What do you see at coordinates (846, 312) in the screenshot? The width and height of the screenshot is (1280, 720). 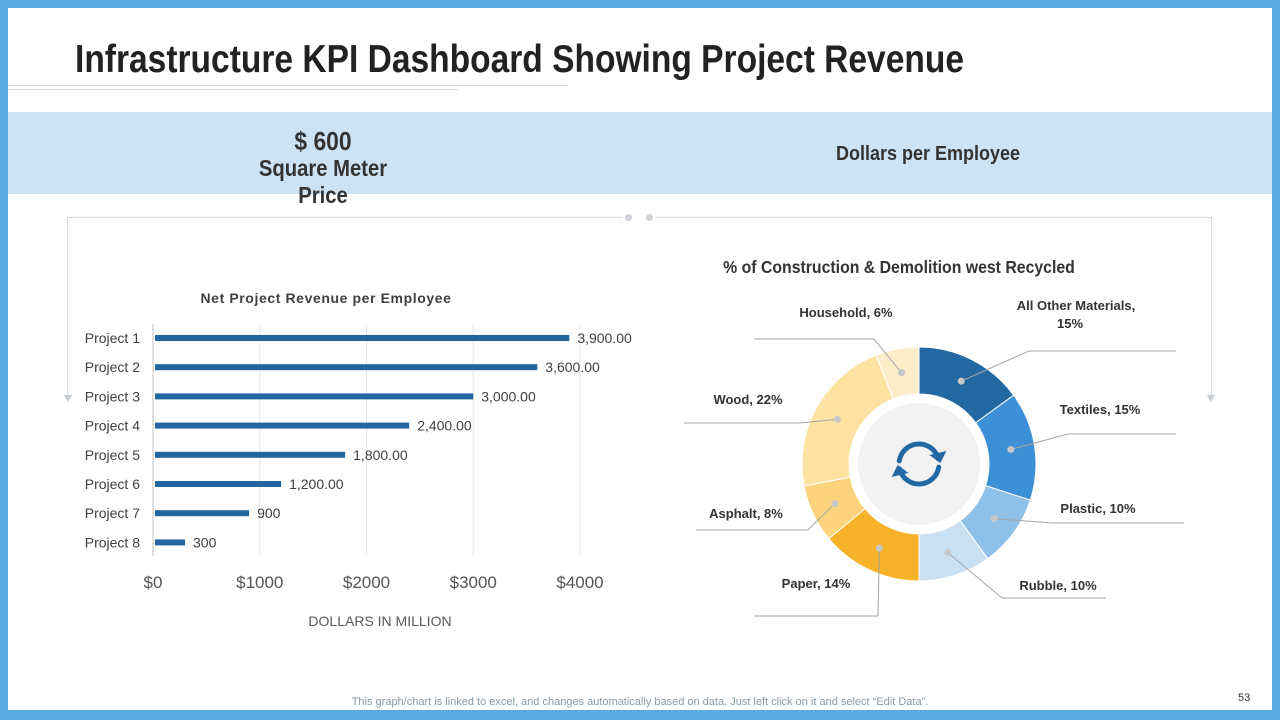 I see `donut-label-household: Household, 6%` at bounding box center [846, 312].